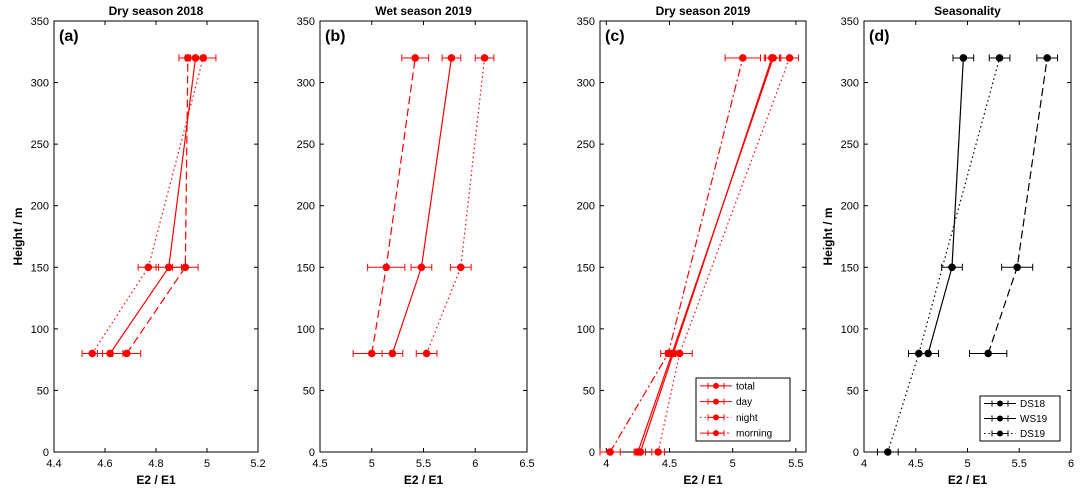 This screenshot has width=1083, height=492. What do you see at coordinates (744, 402) in the screenshot?
I see `legend-label: day` at bounding box center [744, 402].